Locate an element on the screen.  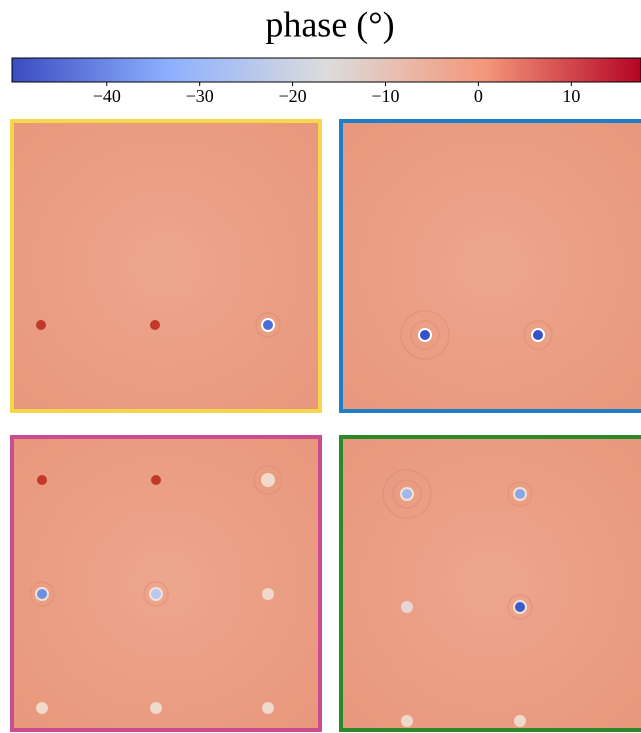
tick-label: −10 is located at coordinates (385, 96).